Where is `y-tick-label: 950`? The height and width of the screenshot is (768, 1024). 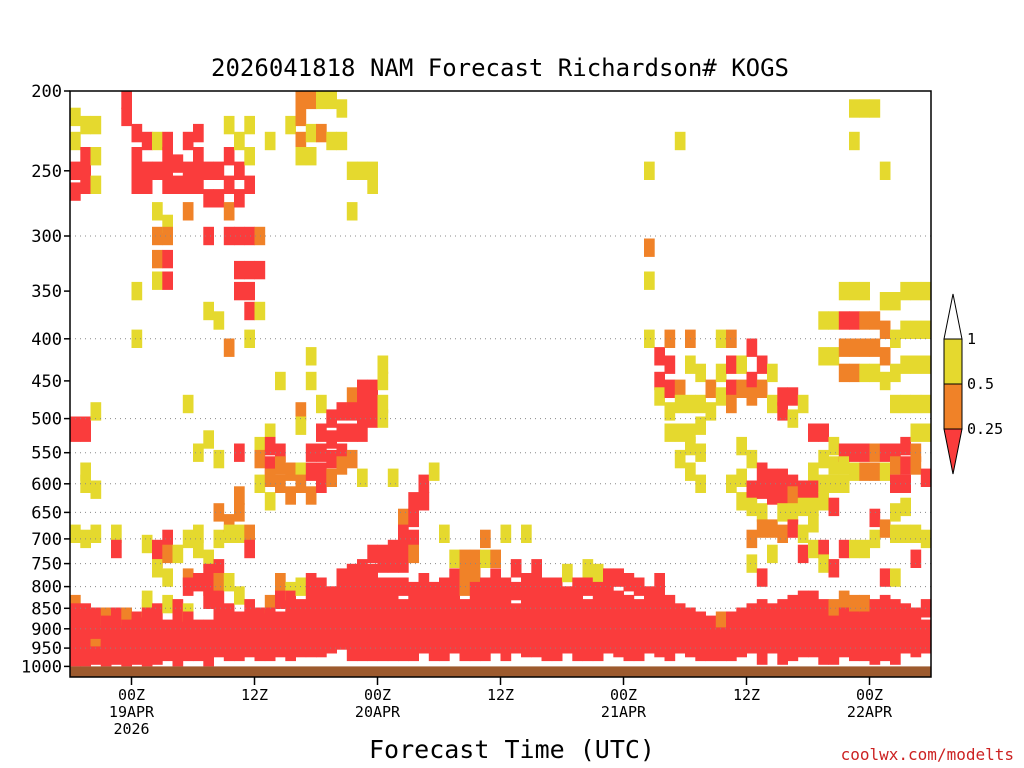 y-tick-label: 950 is located at coordinates (46, 649).